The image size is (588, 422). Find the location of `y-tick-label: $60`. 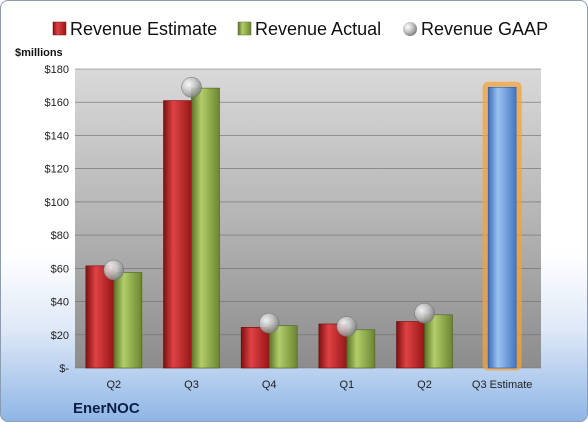

y-tick-label: $60 is located at coordinates (60, 269).